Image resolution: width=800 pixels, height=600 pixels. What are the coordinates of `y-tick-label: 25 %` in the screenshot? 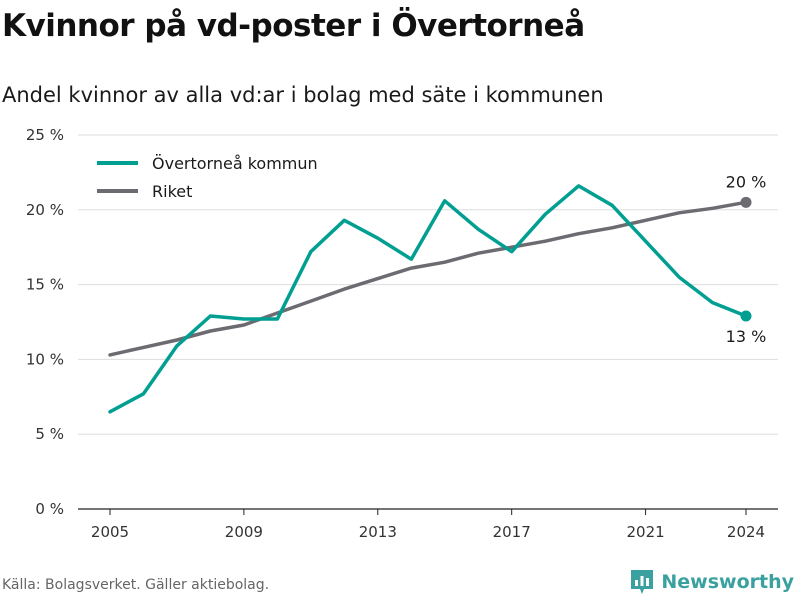 It's located at (45, 135).